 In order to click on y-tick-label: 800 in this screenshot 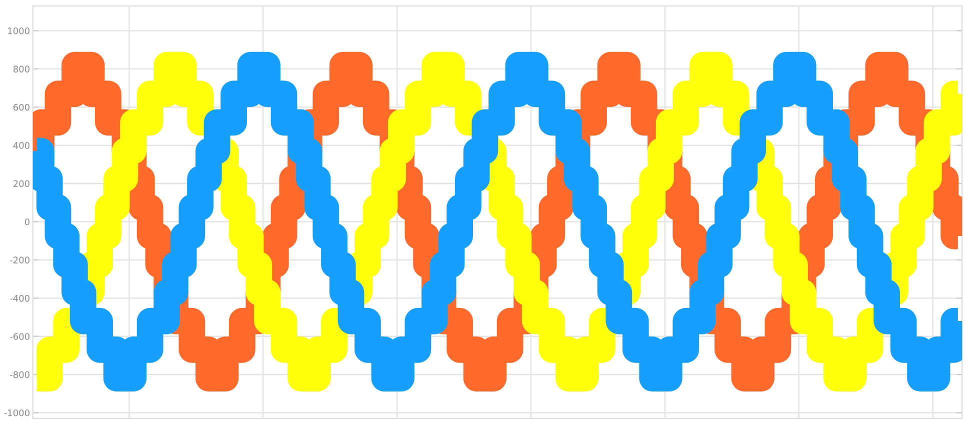, I will do `click(21, 69)`.